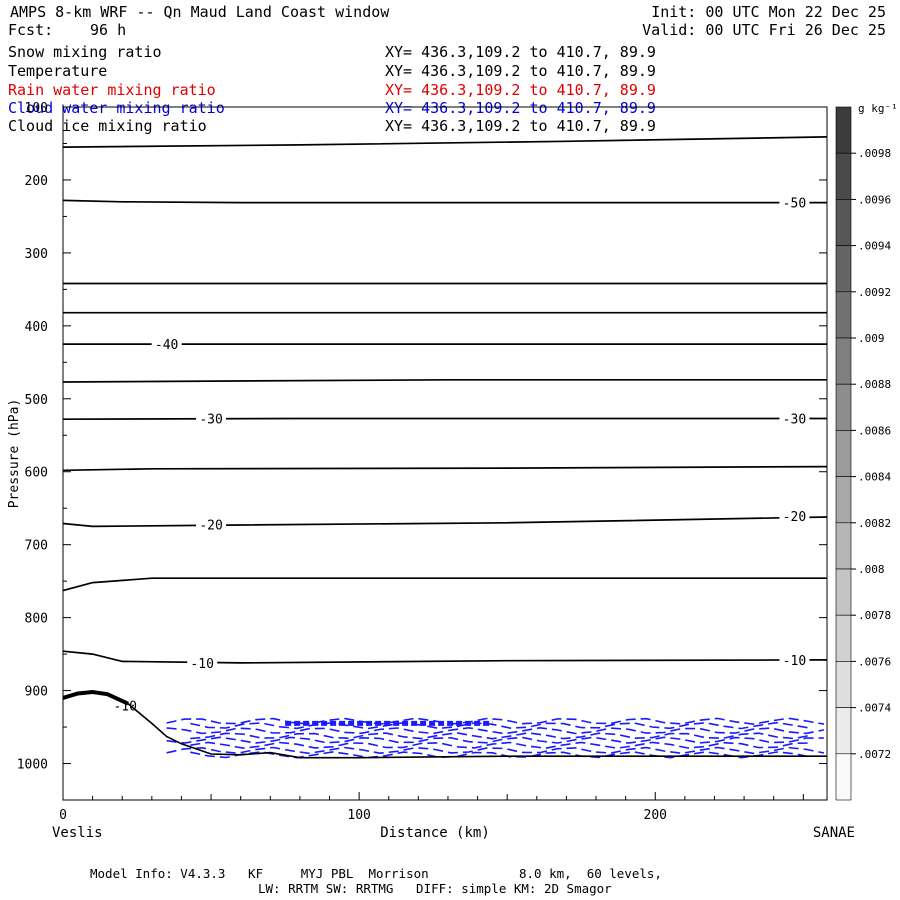 This screenshot has width=900, height=900. I want to click on colorbar-label: .0076, so click(874, 661).